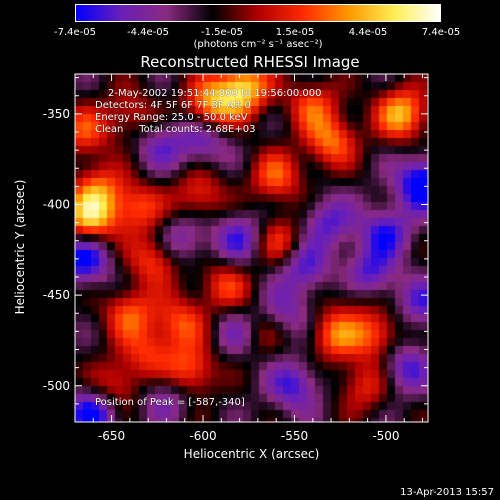 This screenshot has width=500, height=500. What do you see at coordinates (447, 492) in the screenshot?
I see `footer-date: 13-Apr-2013 15:57` at bounding box center [447, 492].